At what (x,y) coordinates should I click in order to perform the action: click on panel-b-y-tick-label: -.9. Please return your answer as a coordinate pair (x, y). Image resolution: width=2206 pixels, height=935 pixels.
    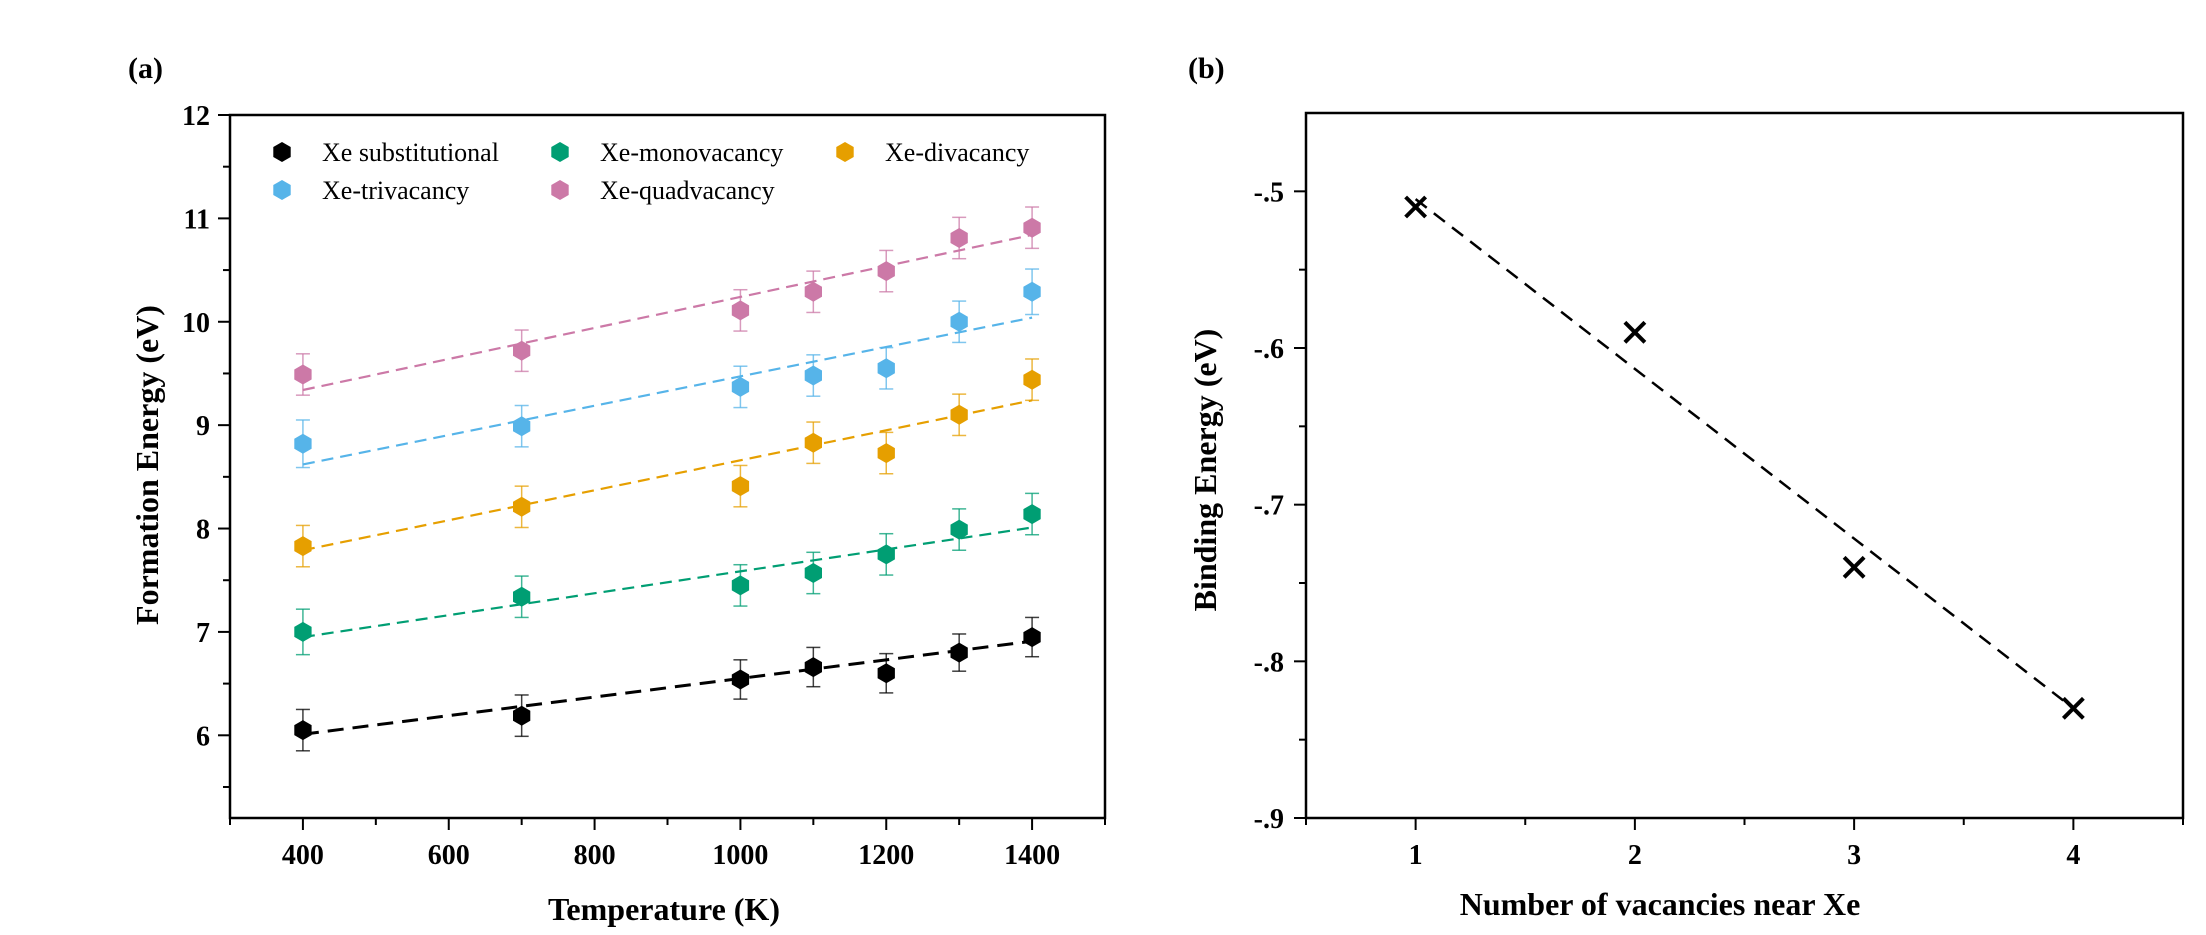
    Looking at the image, I should click on (1269, 819).